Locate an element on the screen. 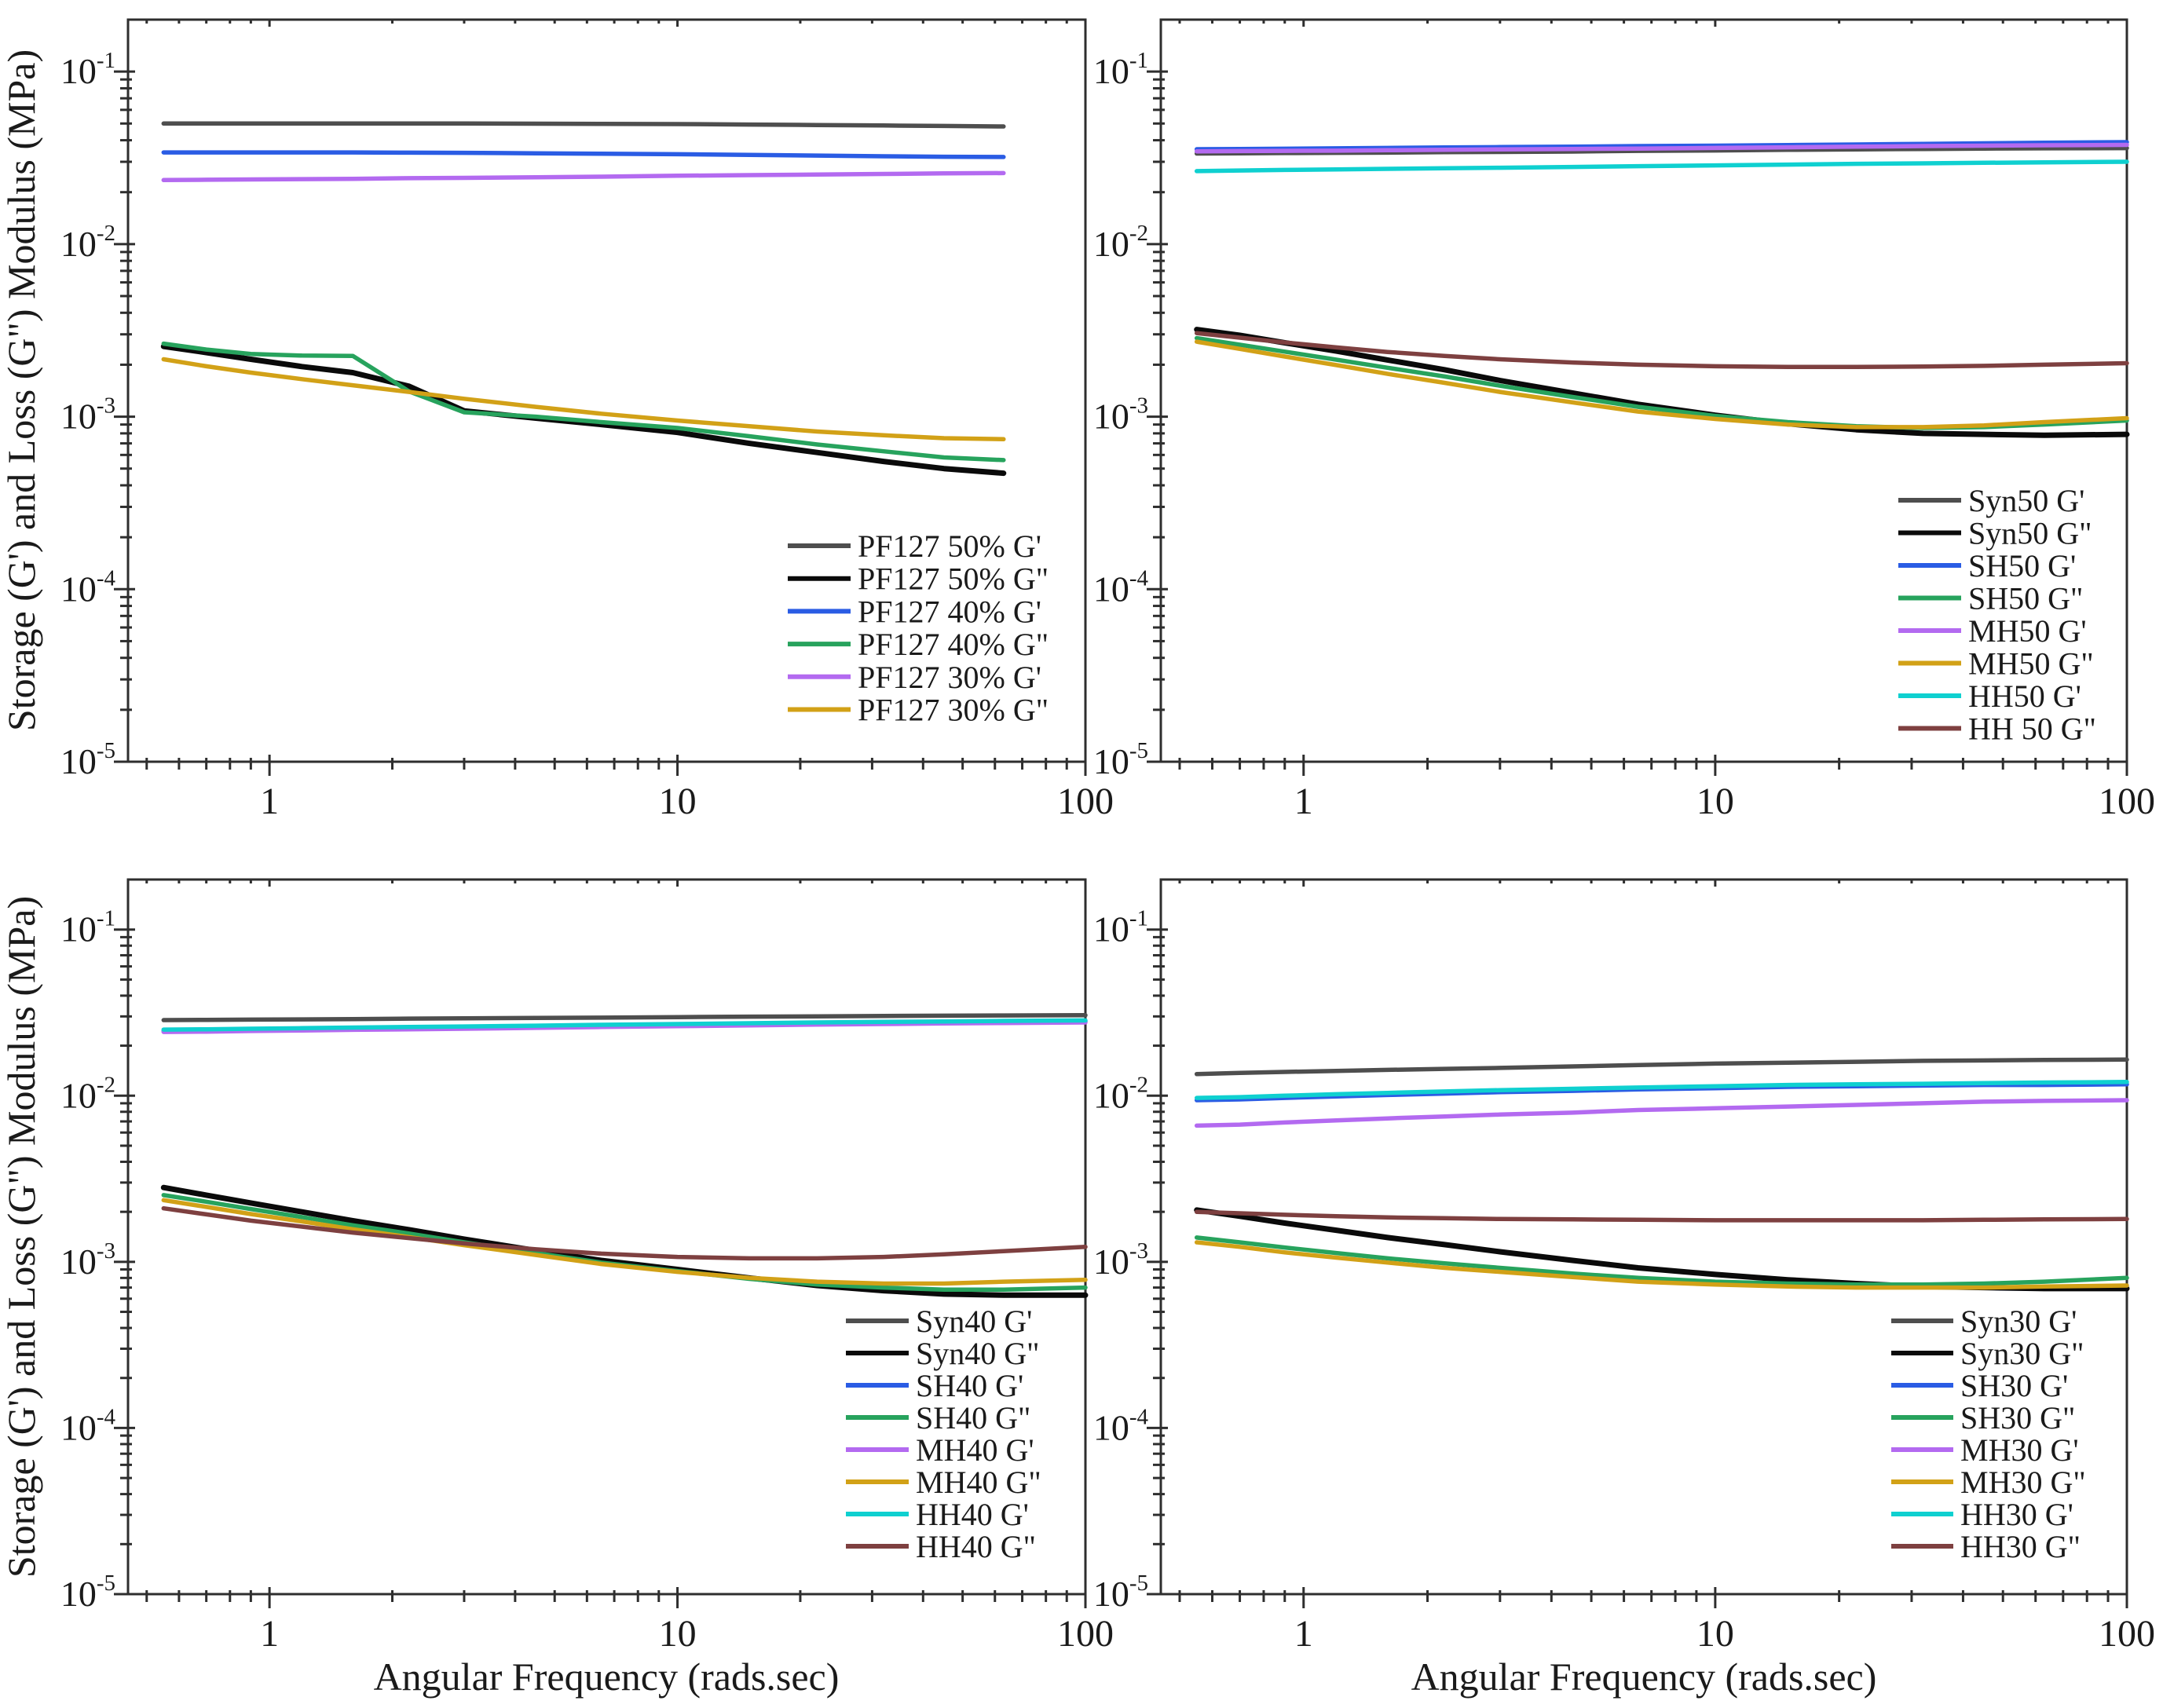 The height and width of the screenshot is (1708, 2163). legend-label: MH50 G" is located at coordinates (2031, 664).